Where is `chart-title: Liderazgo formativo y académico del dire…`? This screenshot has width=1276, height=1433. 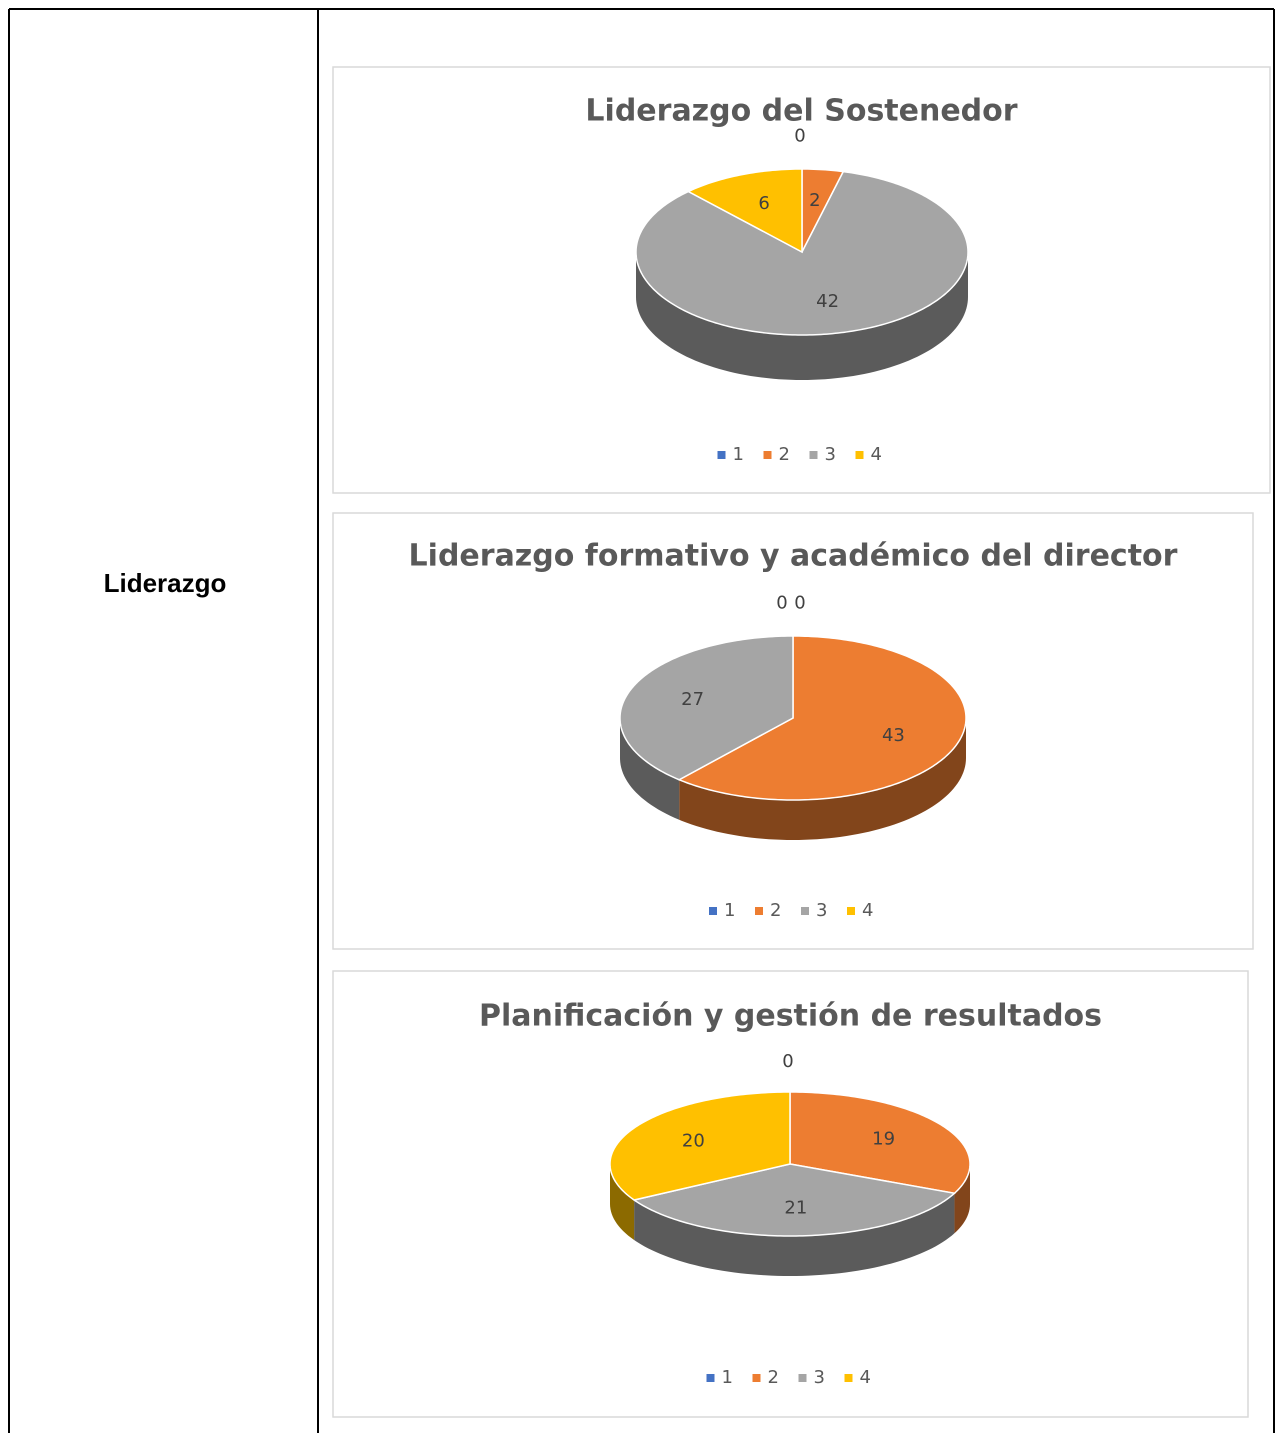
chart-title: Liderazgo formativo y académico del dire… is located at coordinates (793, 556).